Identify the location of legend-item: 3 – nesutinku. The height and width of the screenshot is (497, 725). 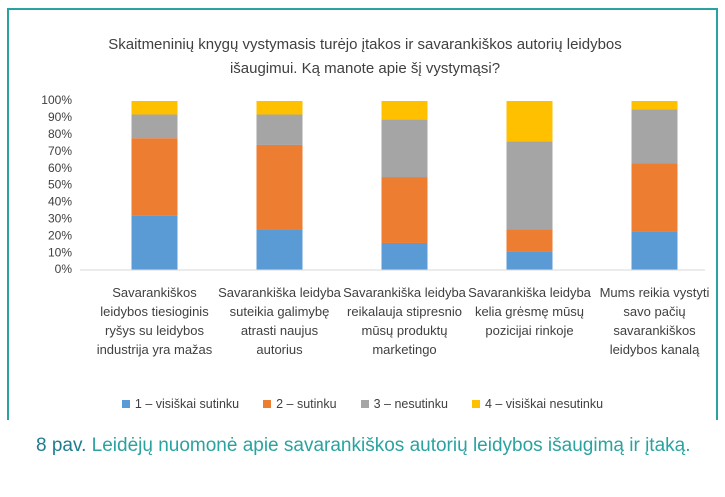
(404, 404).